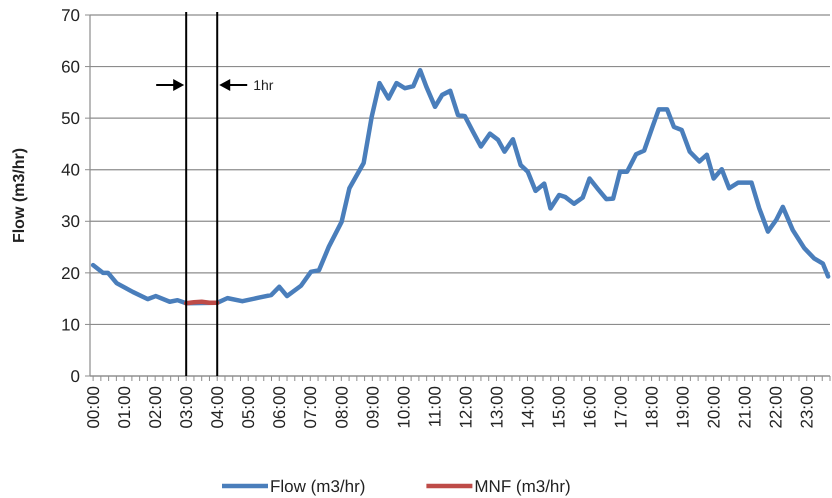  What do you see at coordinates (652, 407) in the screenshot?
I see `x-tick-label: 18:00` at bounding box center [652, 407].